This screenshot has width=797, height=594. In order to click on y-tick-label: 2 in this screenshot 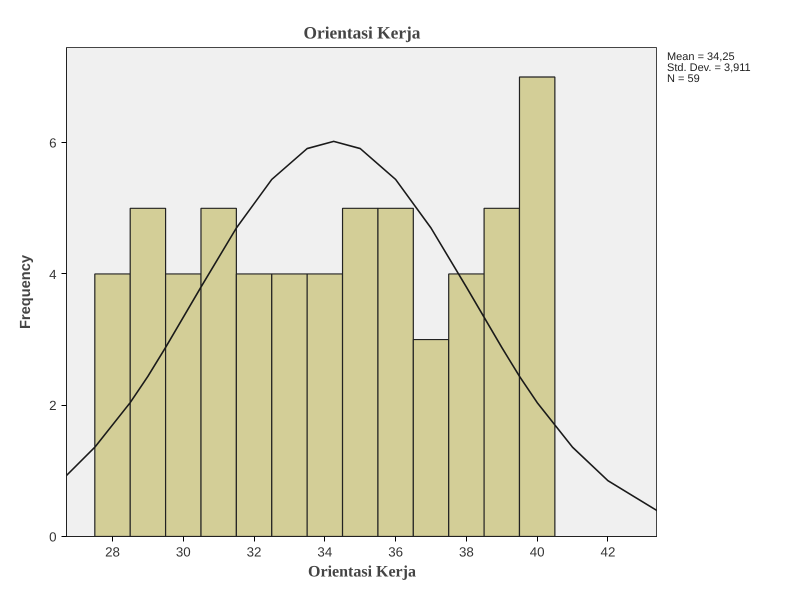, I will do `click(53, 406)`.